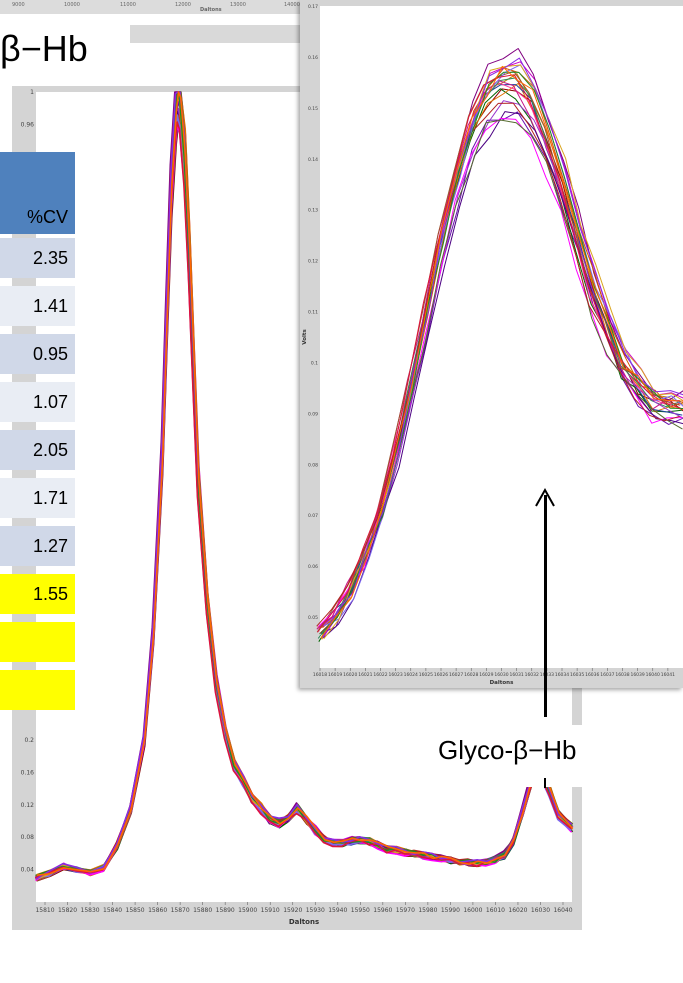 The height and width of the screenshot is (983, 683). I want to click on x-tick-label: 16023, so click(395, 675).